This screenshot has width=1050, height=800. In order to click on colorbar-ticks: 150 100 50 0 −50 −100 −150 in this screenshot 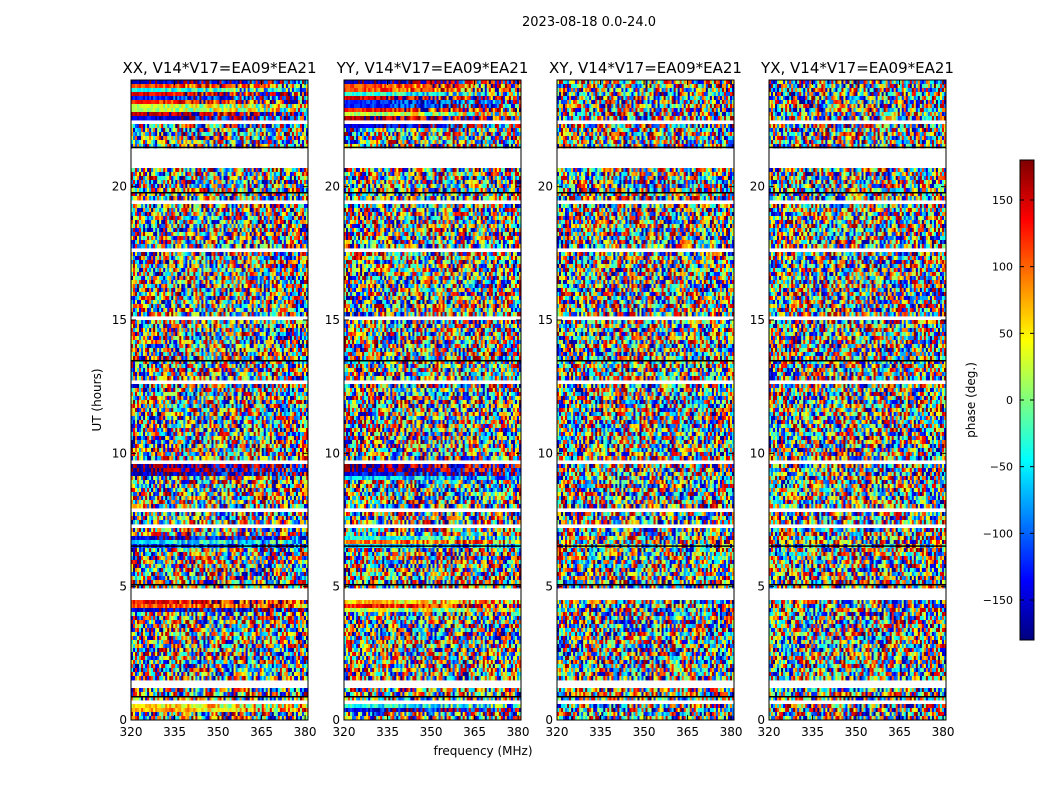, I will do `click(1008, 400)`.